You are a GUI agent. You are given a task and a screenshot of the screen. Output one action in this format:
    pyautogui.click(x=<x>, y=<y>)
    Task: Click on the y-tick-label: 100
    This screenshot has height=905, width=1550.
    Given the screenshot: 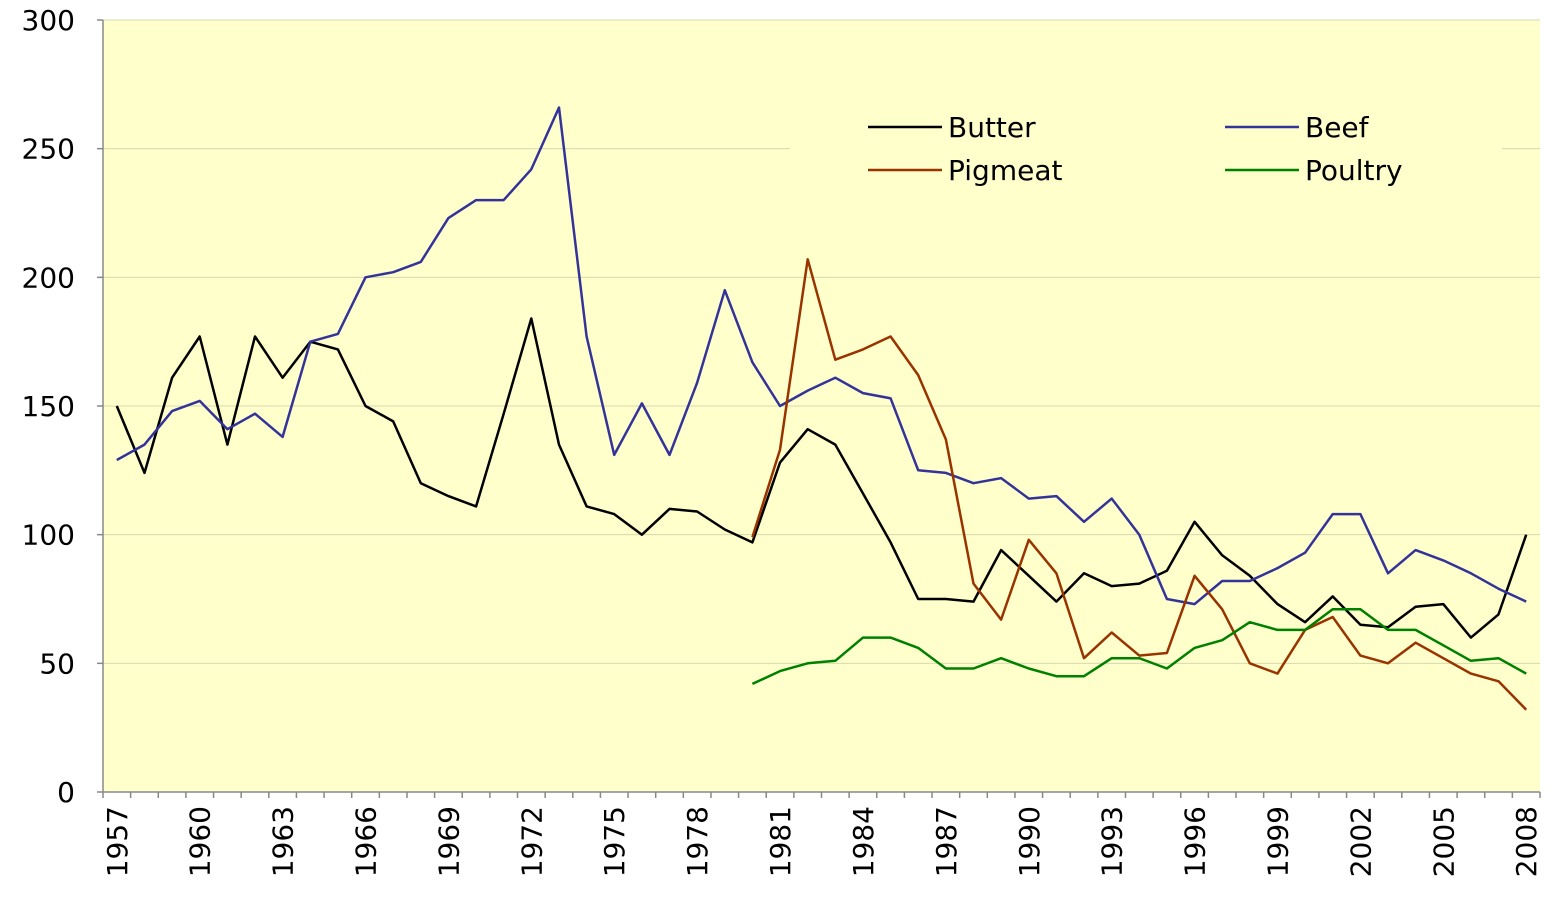 What is the action you would take?
    pyautogui.click(x=48, y=535)
    